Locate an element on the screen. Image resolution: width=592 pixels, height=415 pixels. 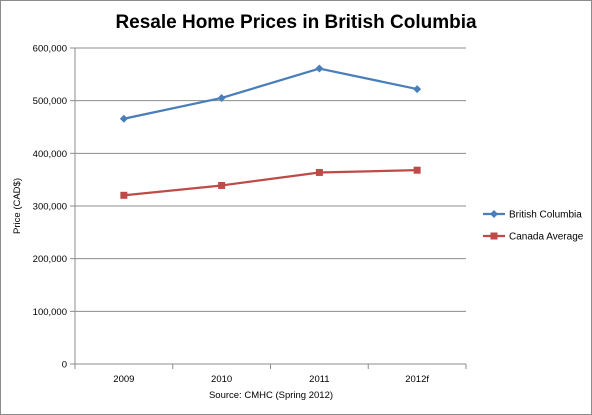
legend-label-british-columbia: British Columbia is located at coordinates (545, 215).